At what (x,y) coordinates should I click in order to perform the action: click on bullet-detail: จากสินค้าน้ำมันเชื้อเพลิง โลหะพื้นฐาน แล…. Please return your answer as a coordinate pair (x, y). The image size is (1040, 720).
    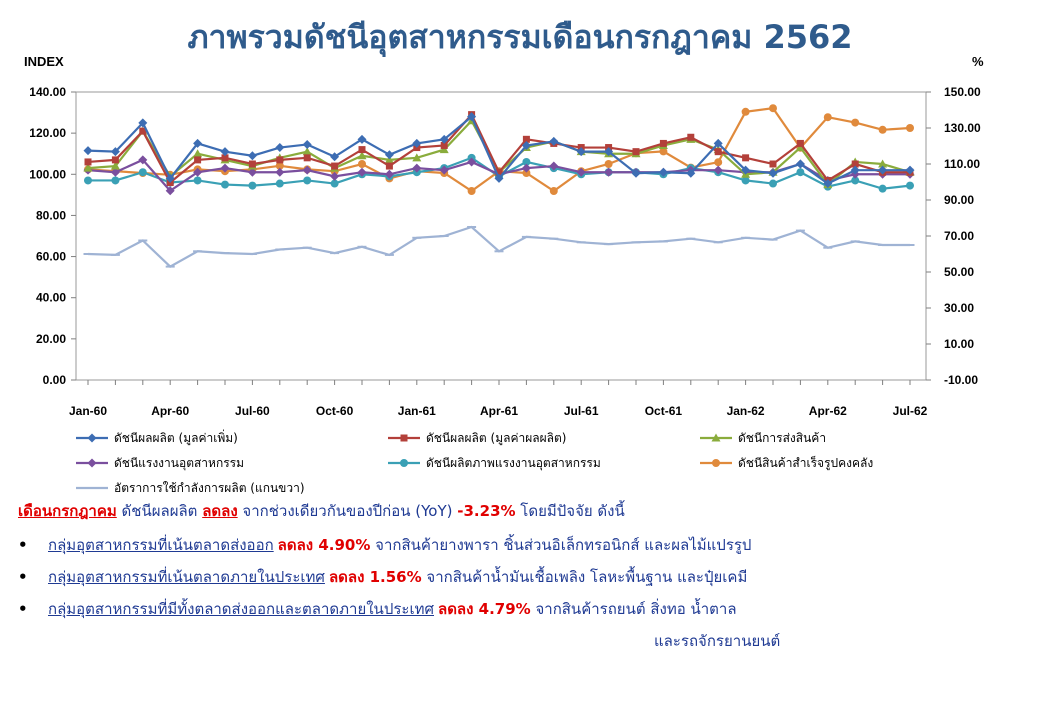
    Looking at the image, I should click on (584, 577).